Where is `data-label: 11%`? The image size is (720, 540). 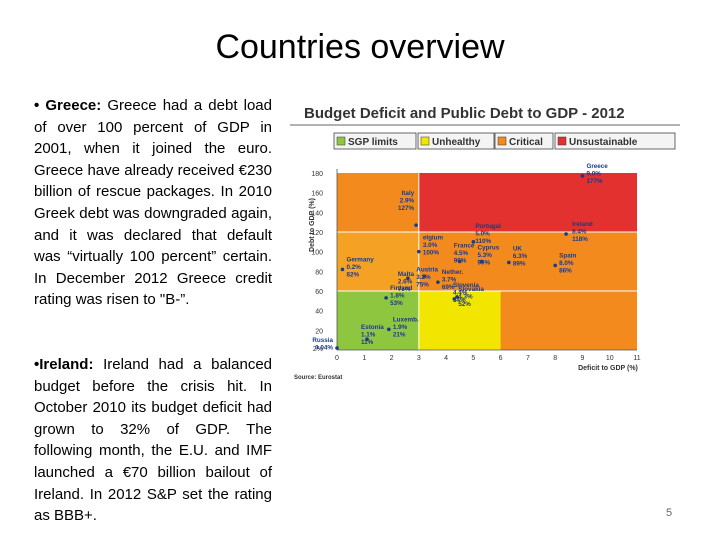 data-label: 11% is located at coordinates (367, 342).